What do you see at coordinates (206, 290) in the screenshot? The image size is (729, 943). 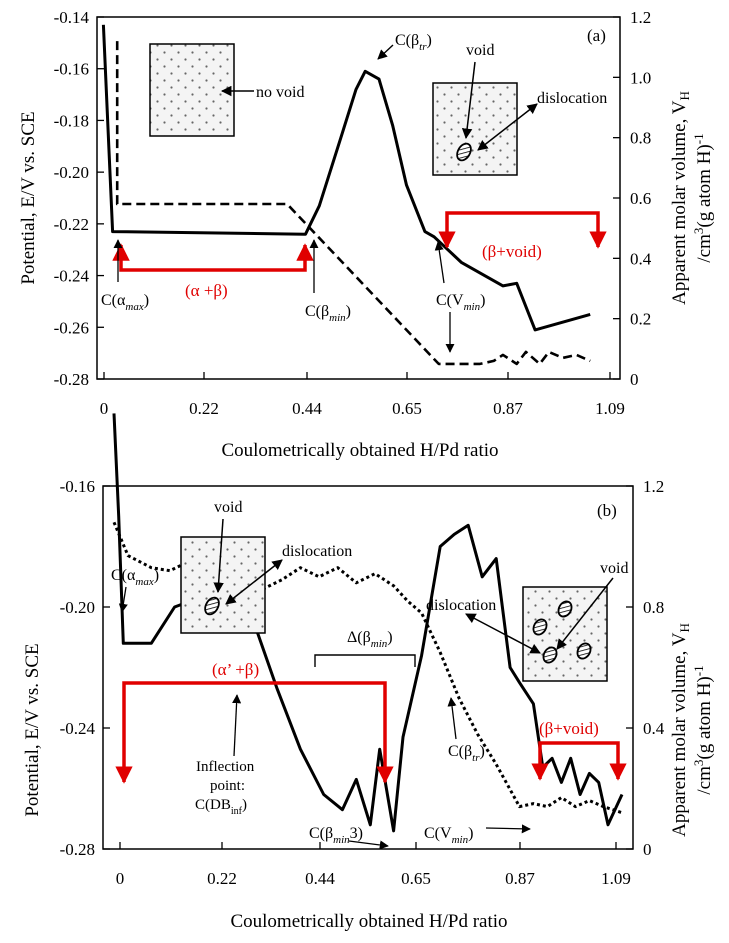 I see `alpha-beta-label: (α +β)` at bounding box center [206, 290].